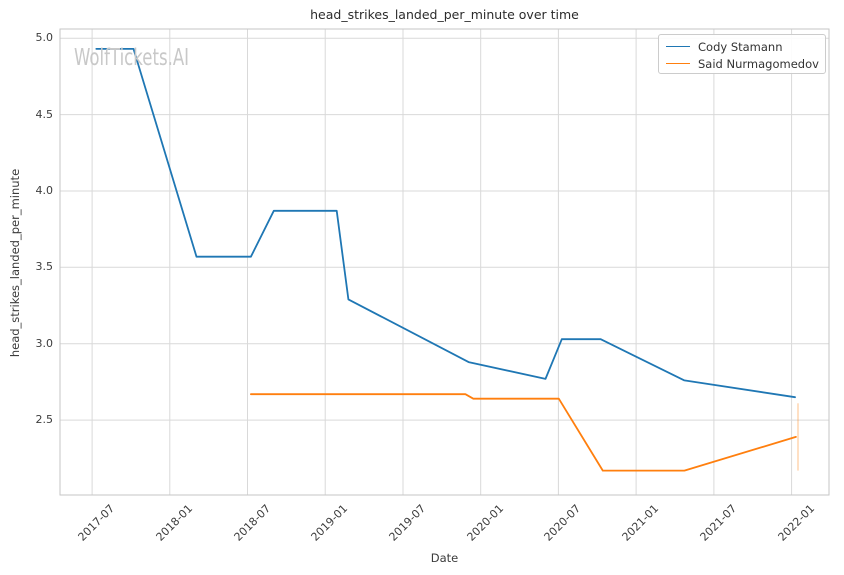  What do you see at coordinates (444, 14) in the screenshot?
I see `chart-title: head_strikes_landed_per_minute over time` at bounding box center [444, 14].